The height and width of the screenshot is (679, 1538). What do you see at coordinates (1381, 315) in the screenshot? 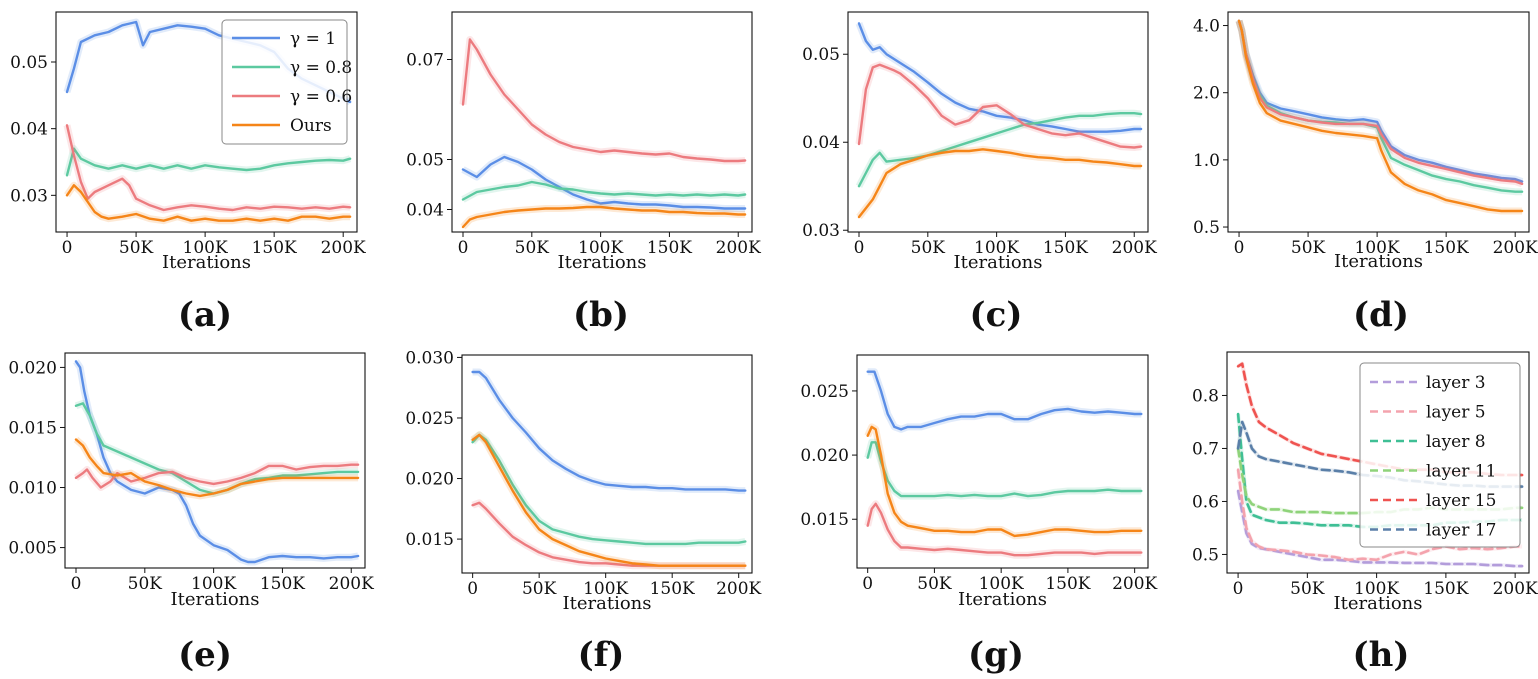
I see `panel-label: (d)` at bounding box center [1381, 315].